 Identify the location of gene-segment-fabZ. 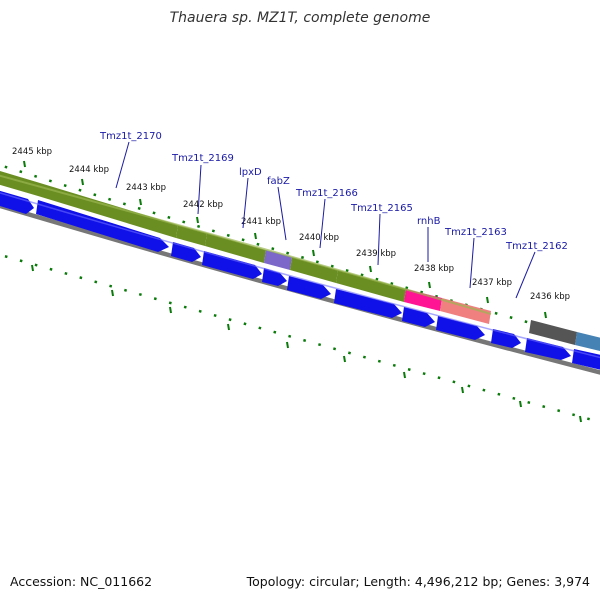
(278, 260).